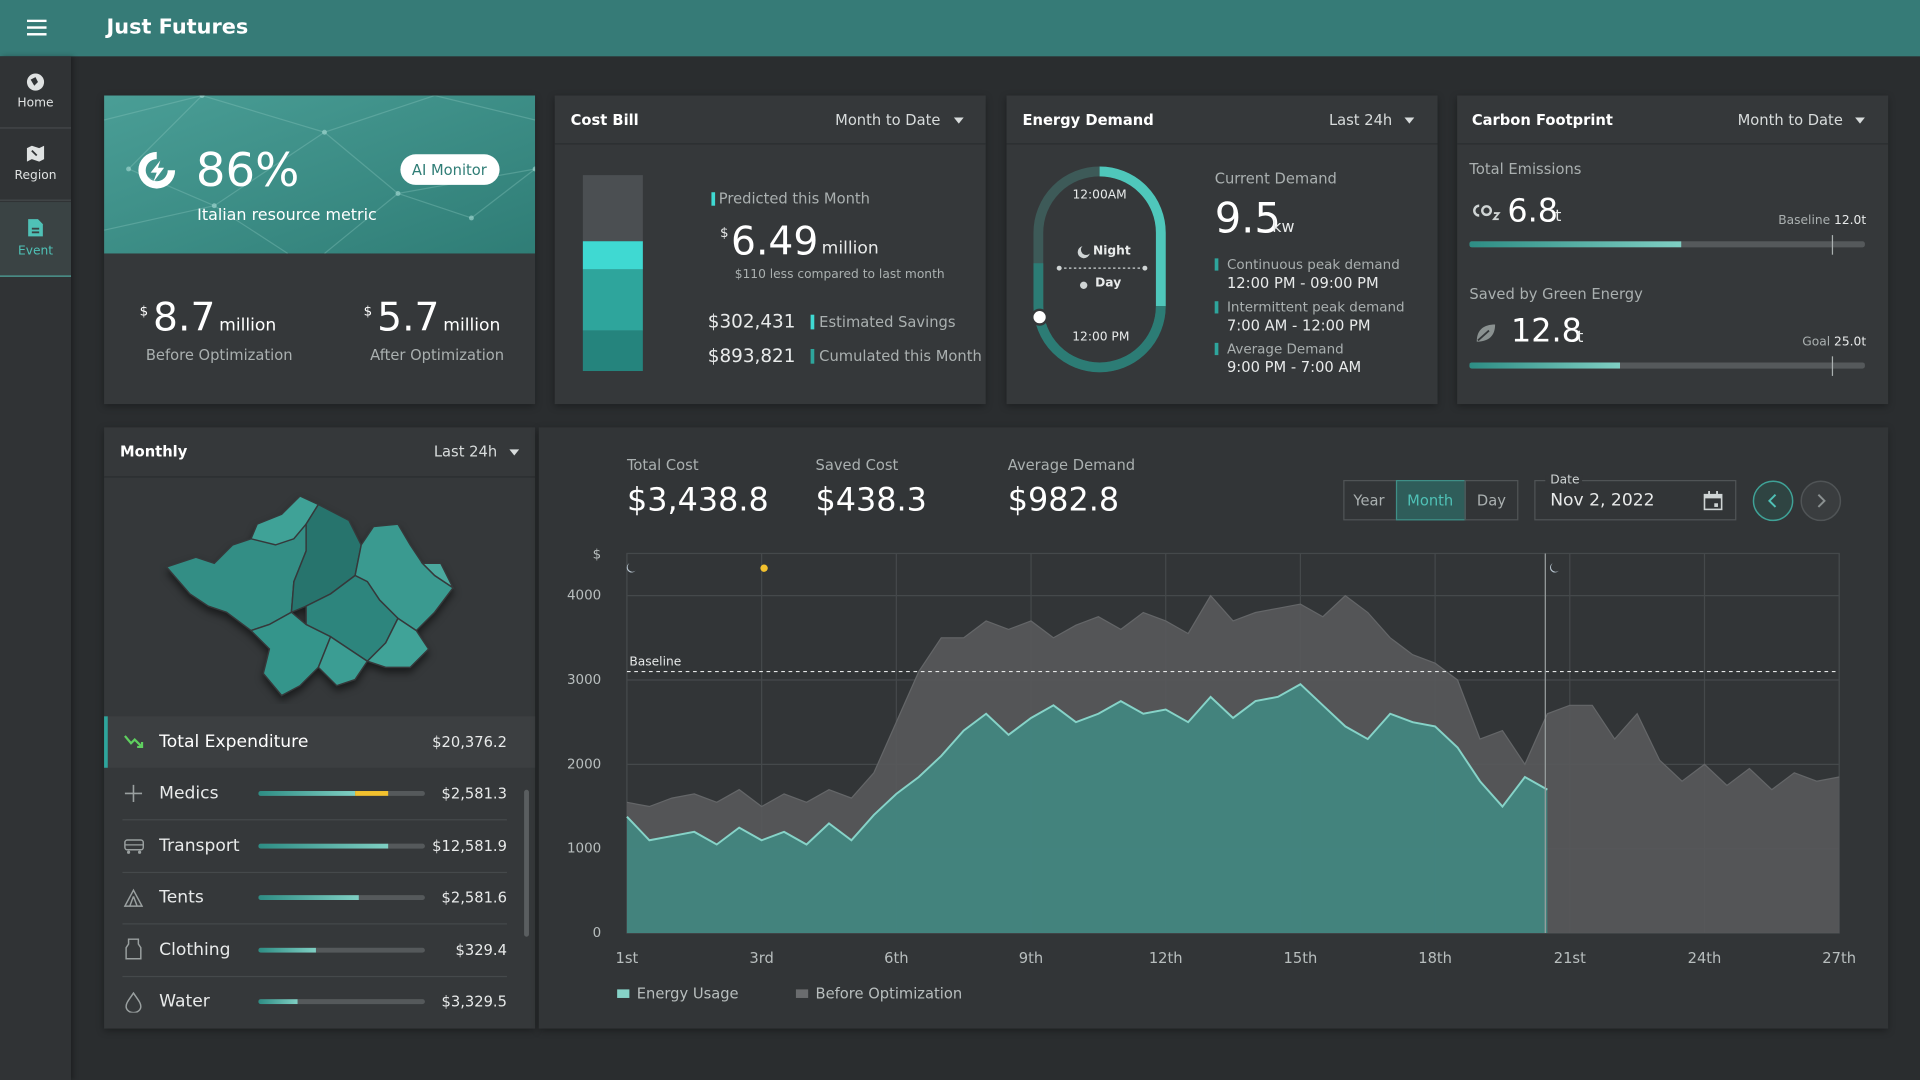 The width and height of the screenshot is (1920, 1080). I want to click on menu-button, so click(37, 28).